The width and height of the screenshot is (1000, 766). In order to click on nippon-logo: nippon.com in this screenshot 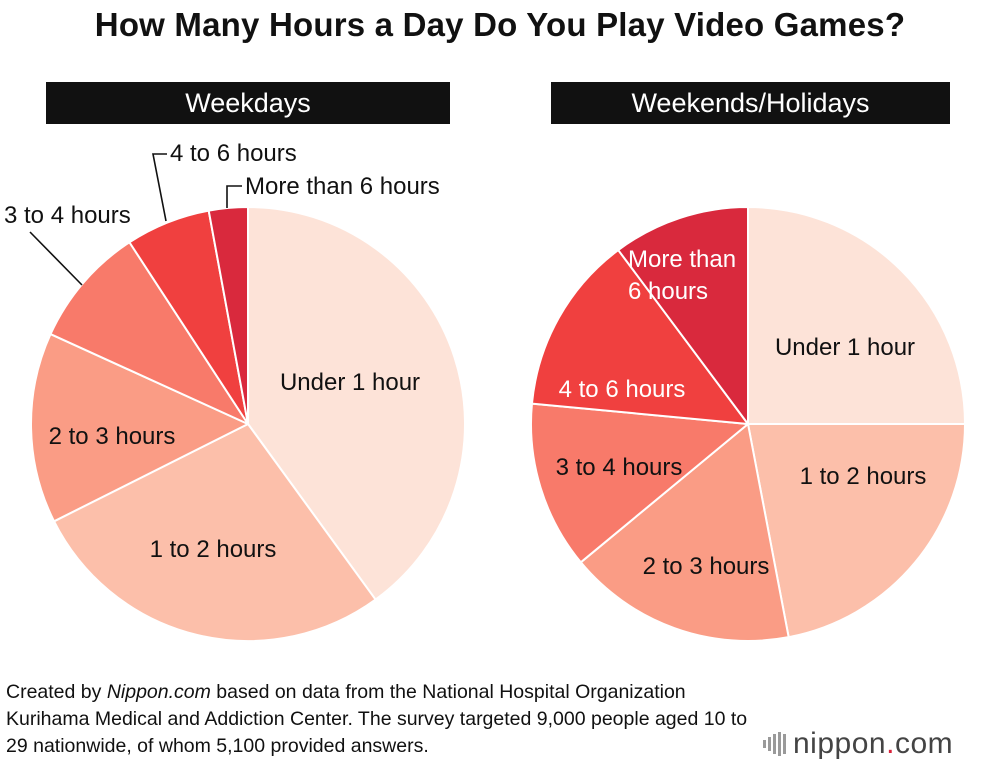, I will do `click(858, 744)`.